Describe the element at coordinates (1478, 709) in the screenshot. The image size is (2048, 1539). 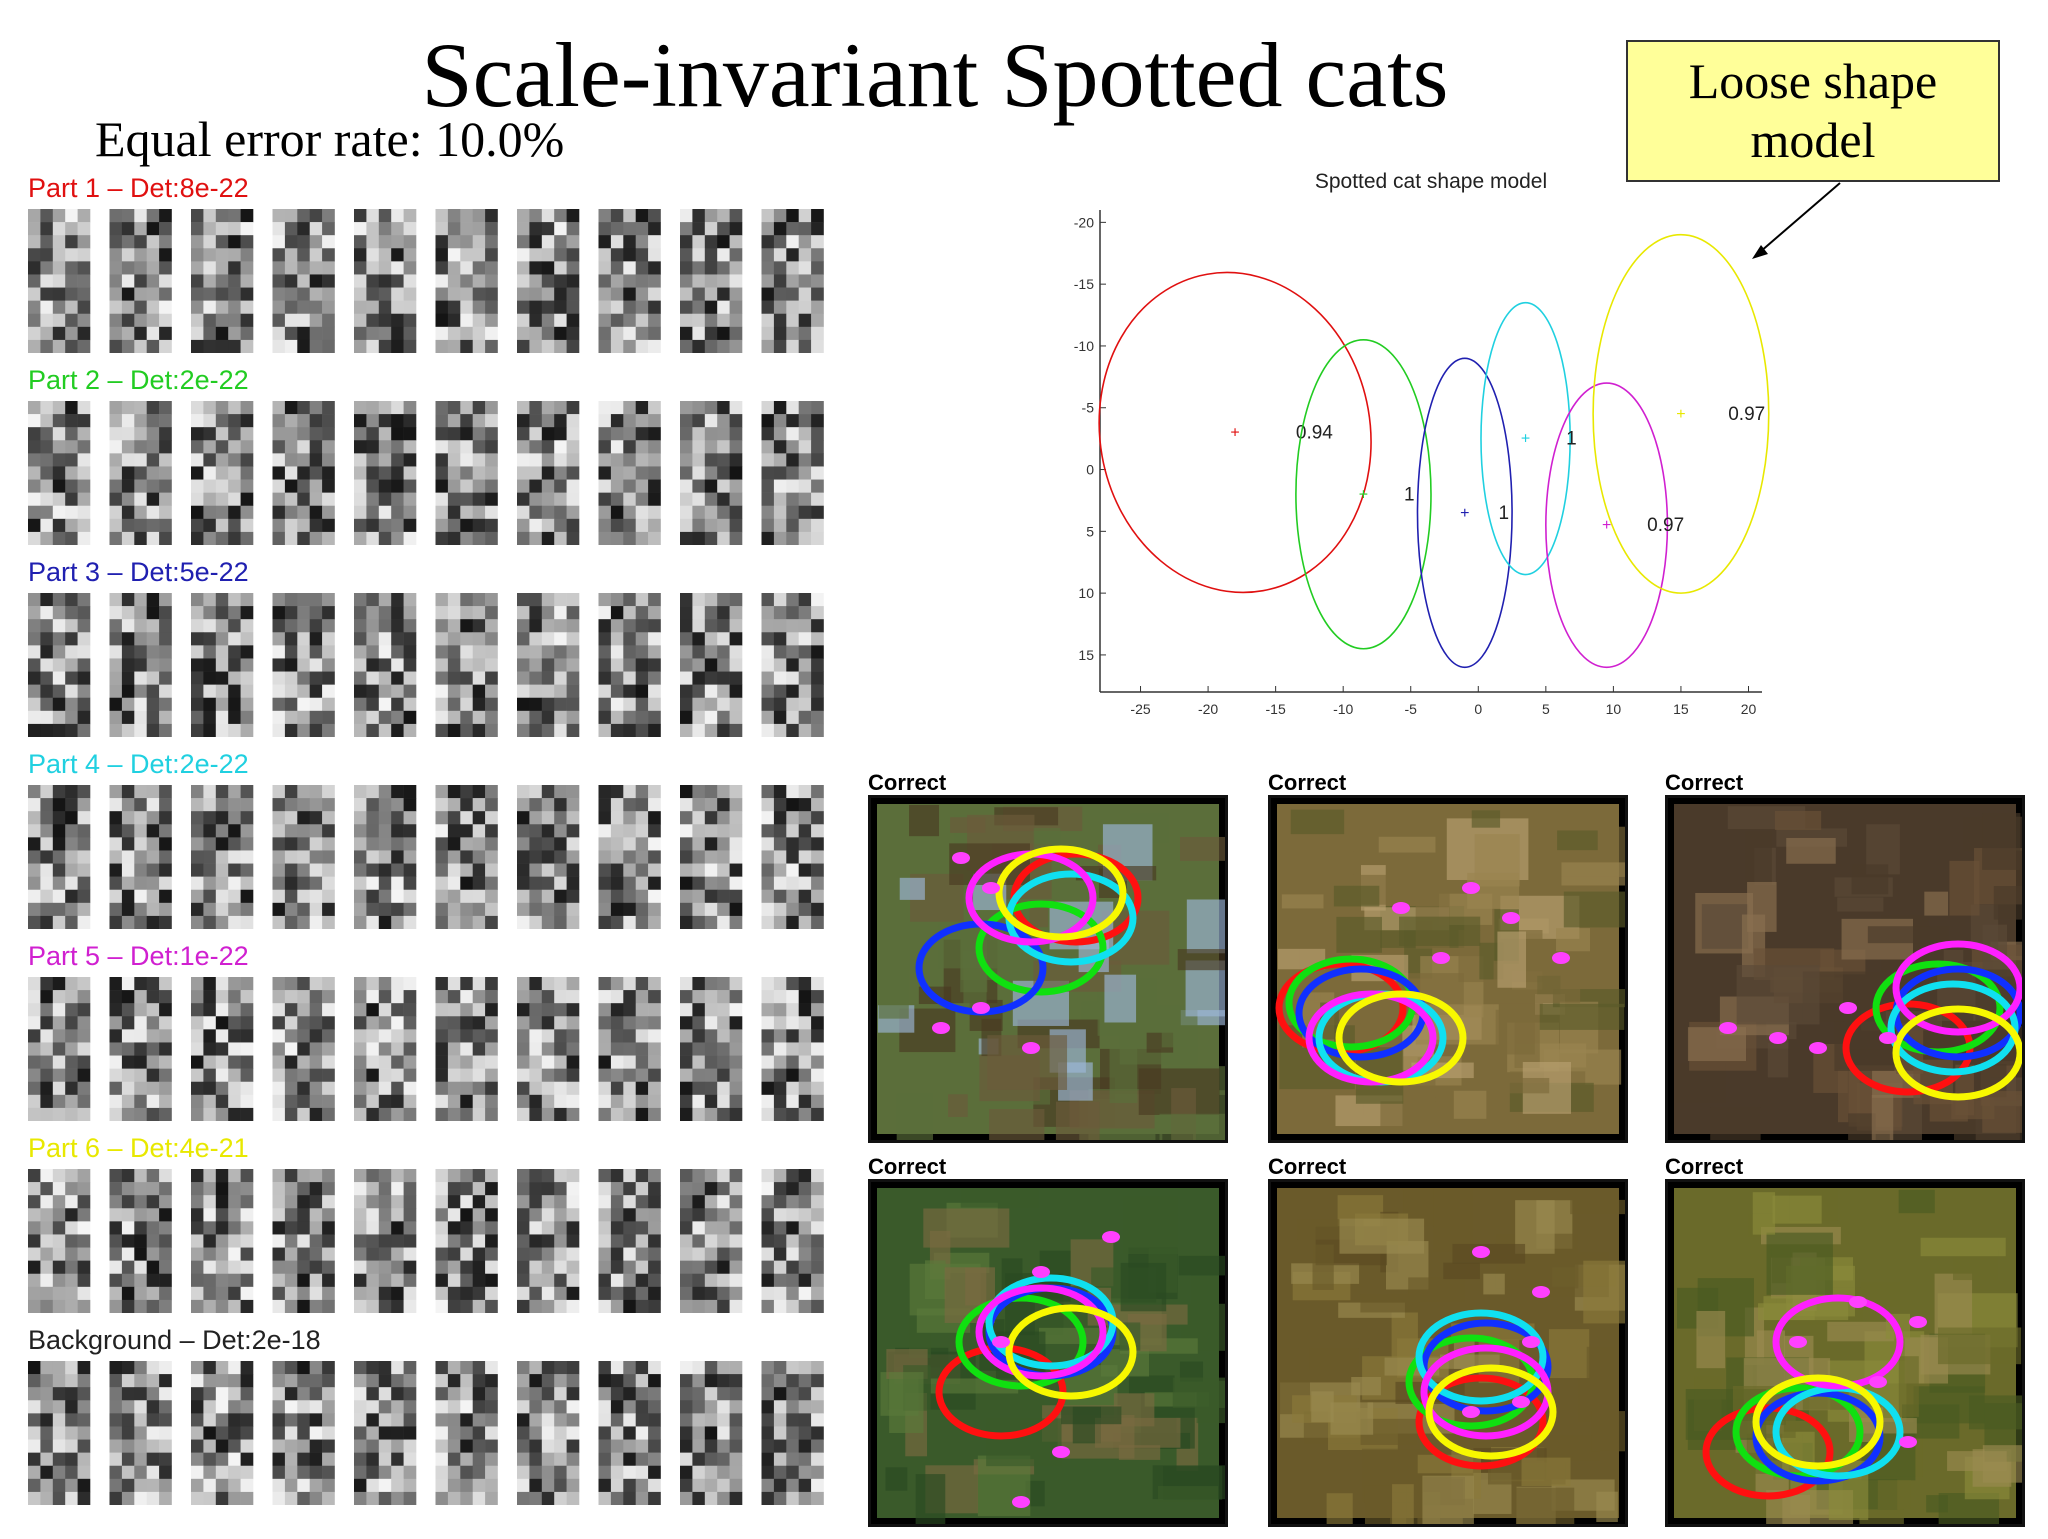
I see `x-tick-label: 0` at that location.